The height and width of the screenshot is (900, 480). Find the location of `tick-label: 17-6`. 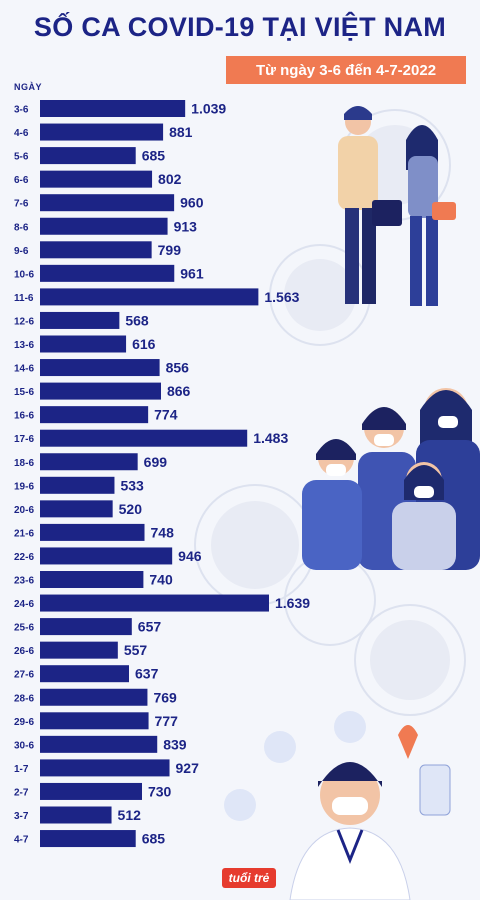

tick-label: 17-6 is located at coordinates (24, 439).